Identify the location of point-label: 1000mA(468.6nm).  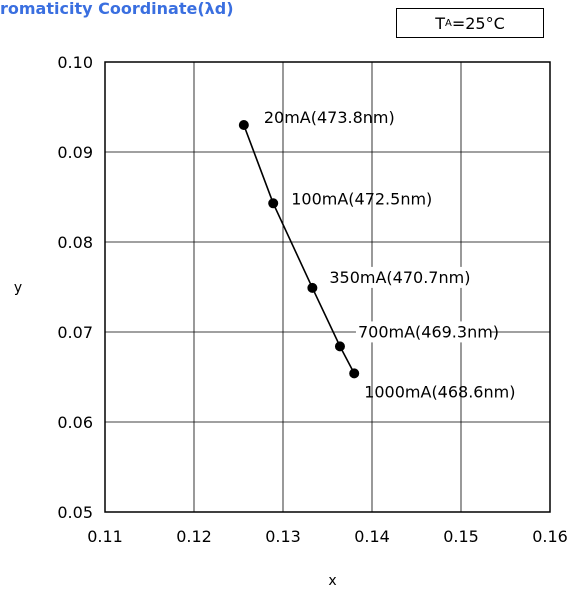
(439, 391).